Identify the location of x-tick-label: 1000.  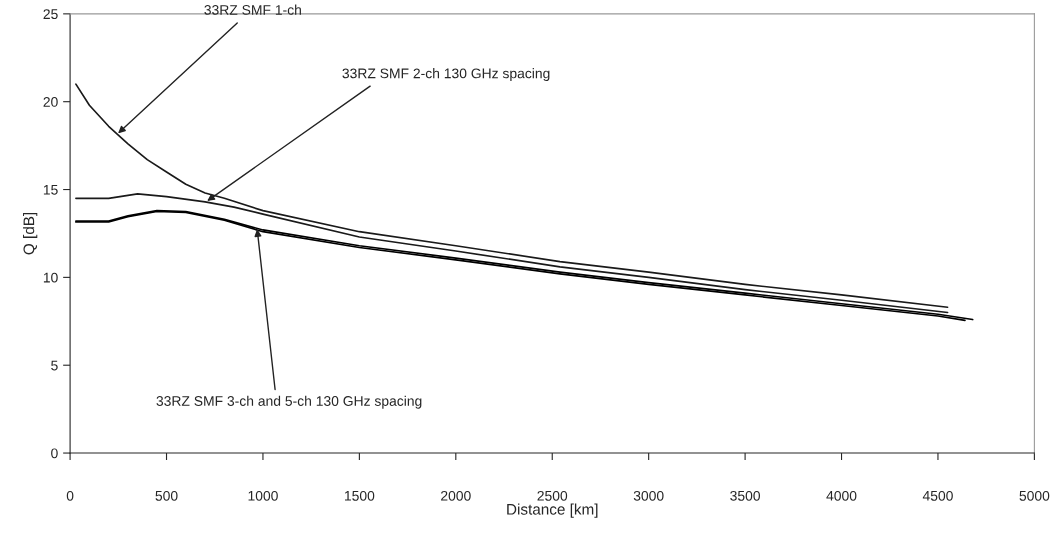
(263, 495).